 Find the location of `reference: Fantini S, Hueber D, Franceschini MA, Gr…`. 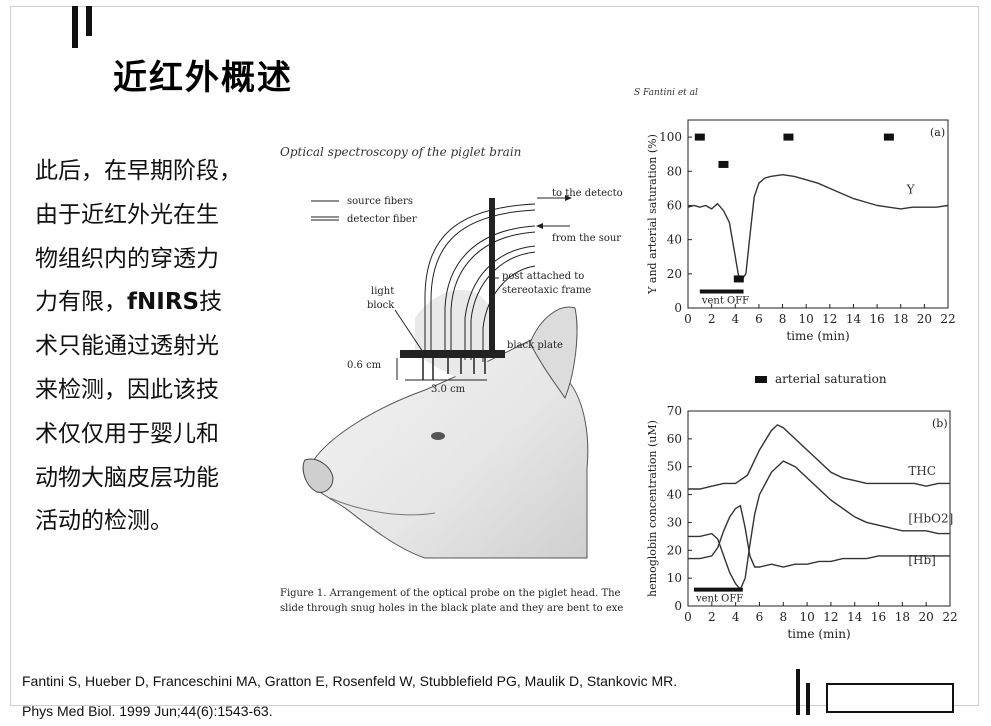

reference: Fantini S, Hueber D, Franceschini MA, Gr… is located at coordinates (349, 696).